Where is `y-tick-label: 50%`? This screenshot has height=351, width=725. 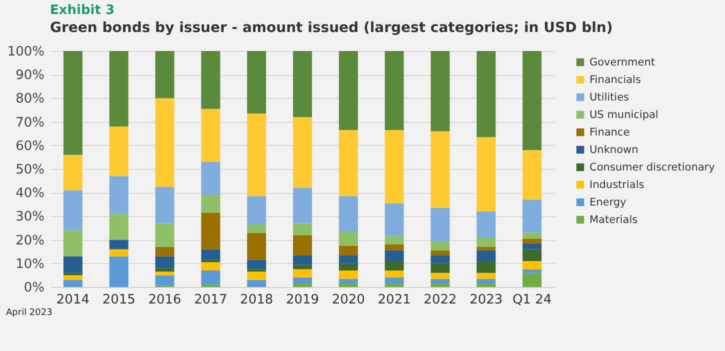
y-tick-label: 50% is located at coordinates (30, 170).